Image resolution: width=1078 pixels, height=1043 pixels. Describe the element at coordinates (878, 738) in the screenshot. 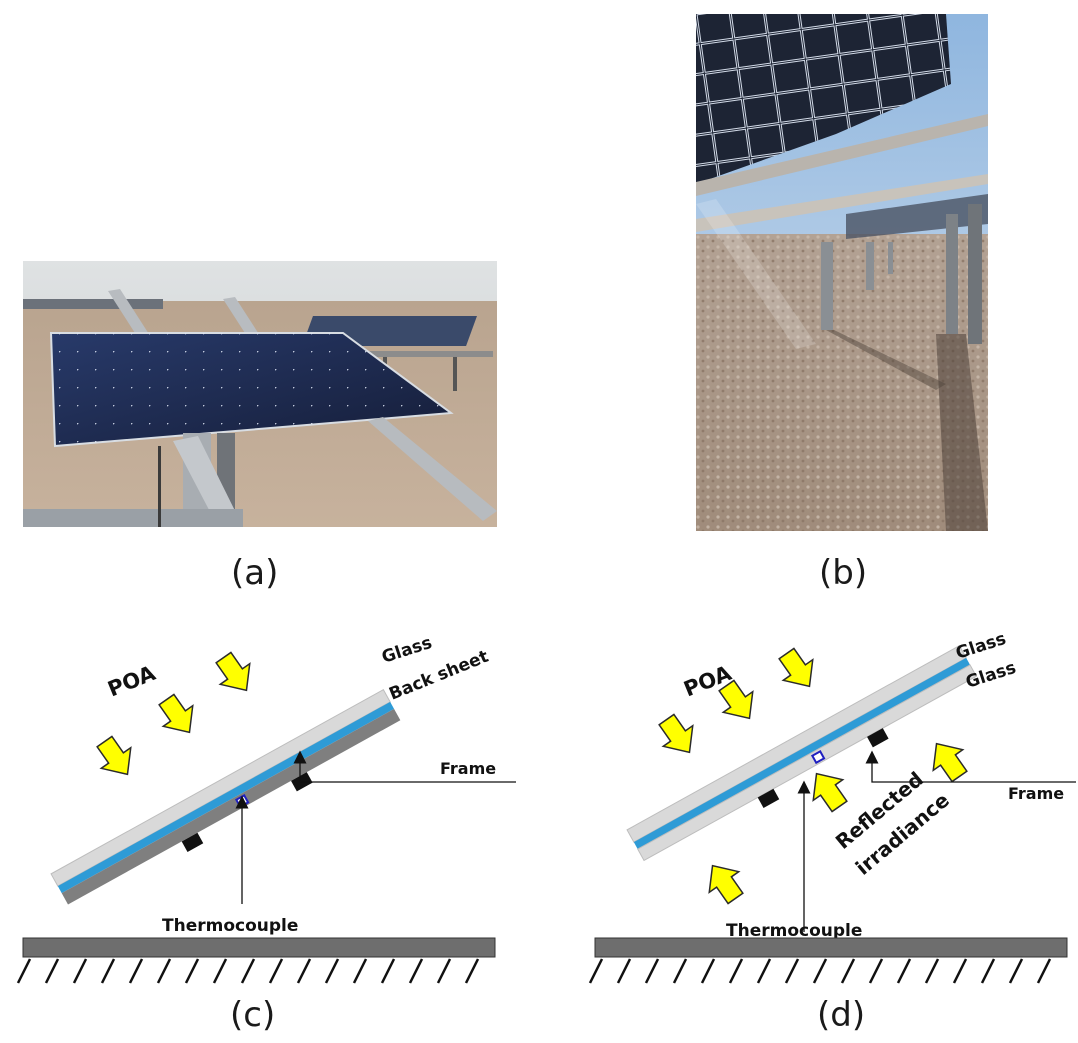

I see `frame-clip-right` at that location.